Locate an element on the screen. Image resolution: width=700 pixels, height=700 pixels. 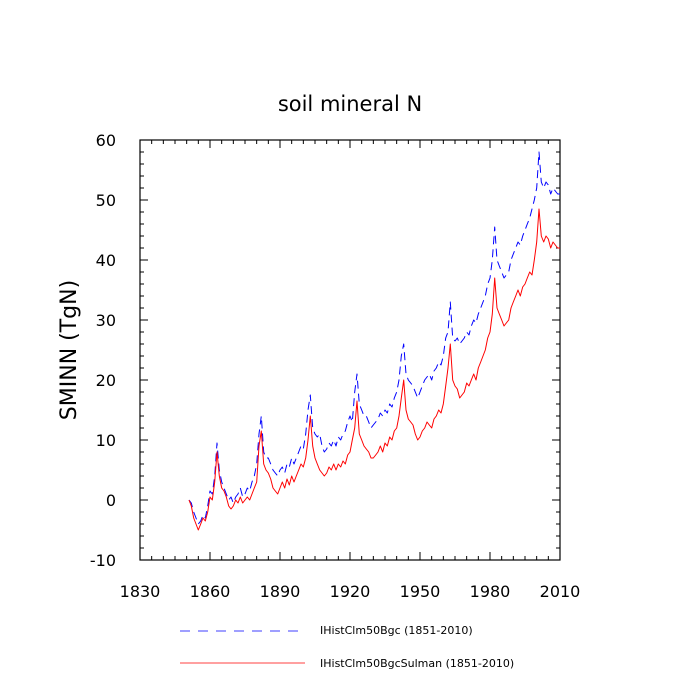
y-tick-label: 20 is located at coordinates (106, 380).